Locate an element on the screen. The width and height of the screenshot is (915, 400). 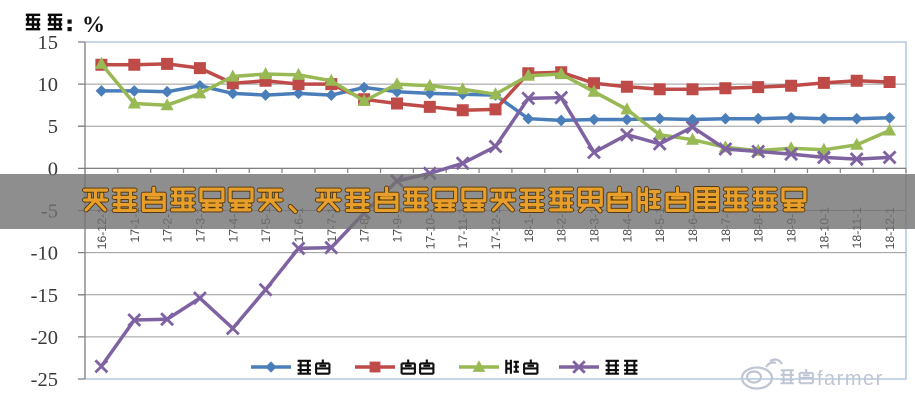
svg-text: 5 is located at coordinates (53, 127).